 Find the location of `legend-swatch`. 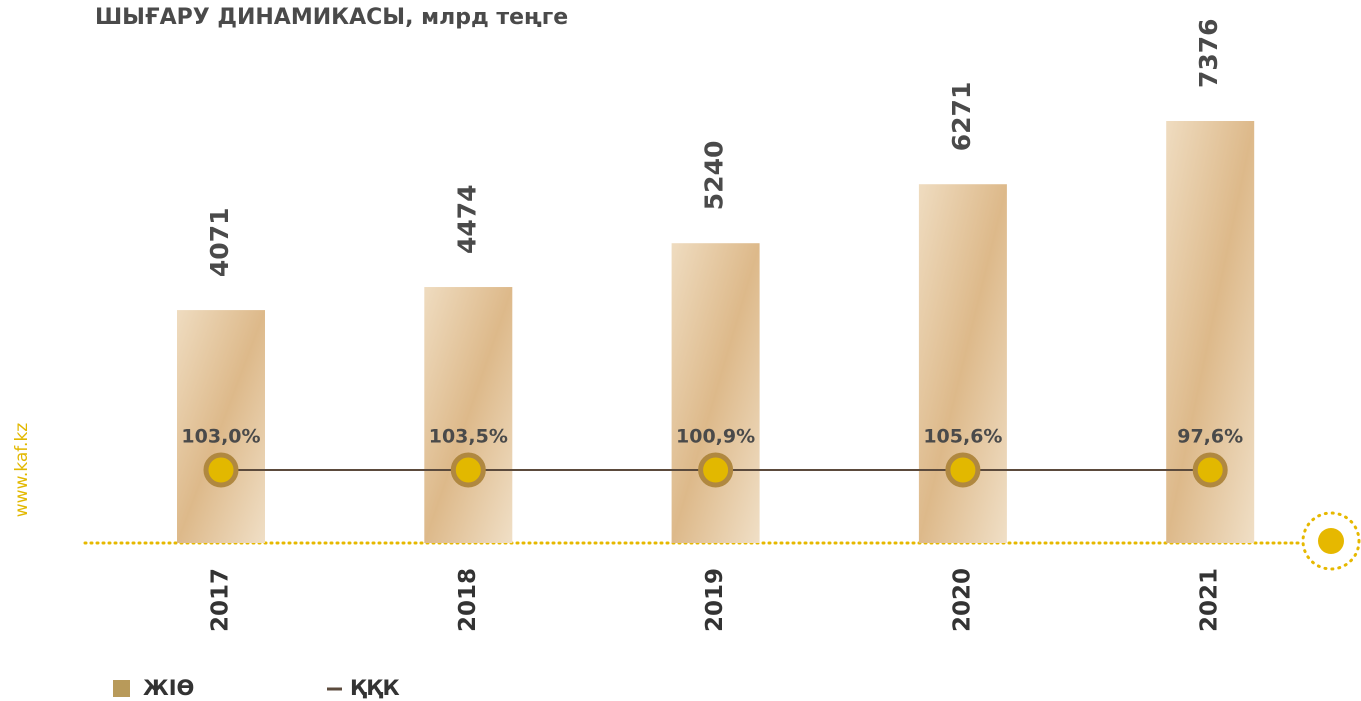

legend-swatch is located at coordinates (121, 688).